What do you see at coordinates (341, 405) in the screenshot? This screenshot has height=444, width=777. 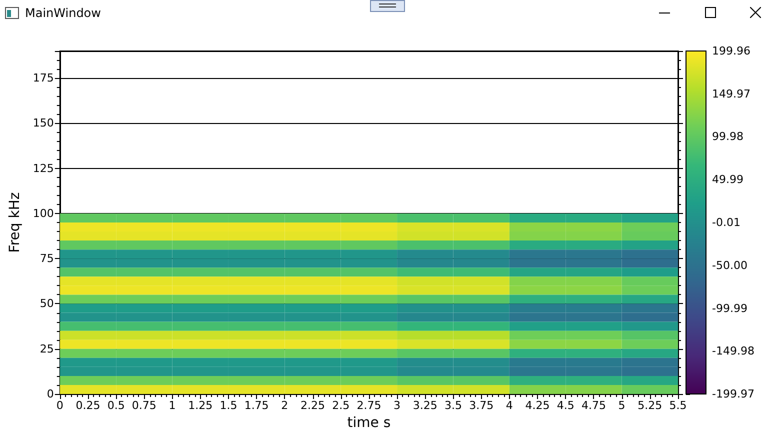 I see `x-tick-label: 2.5` at bounding box center [341, 405].